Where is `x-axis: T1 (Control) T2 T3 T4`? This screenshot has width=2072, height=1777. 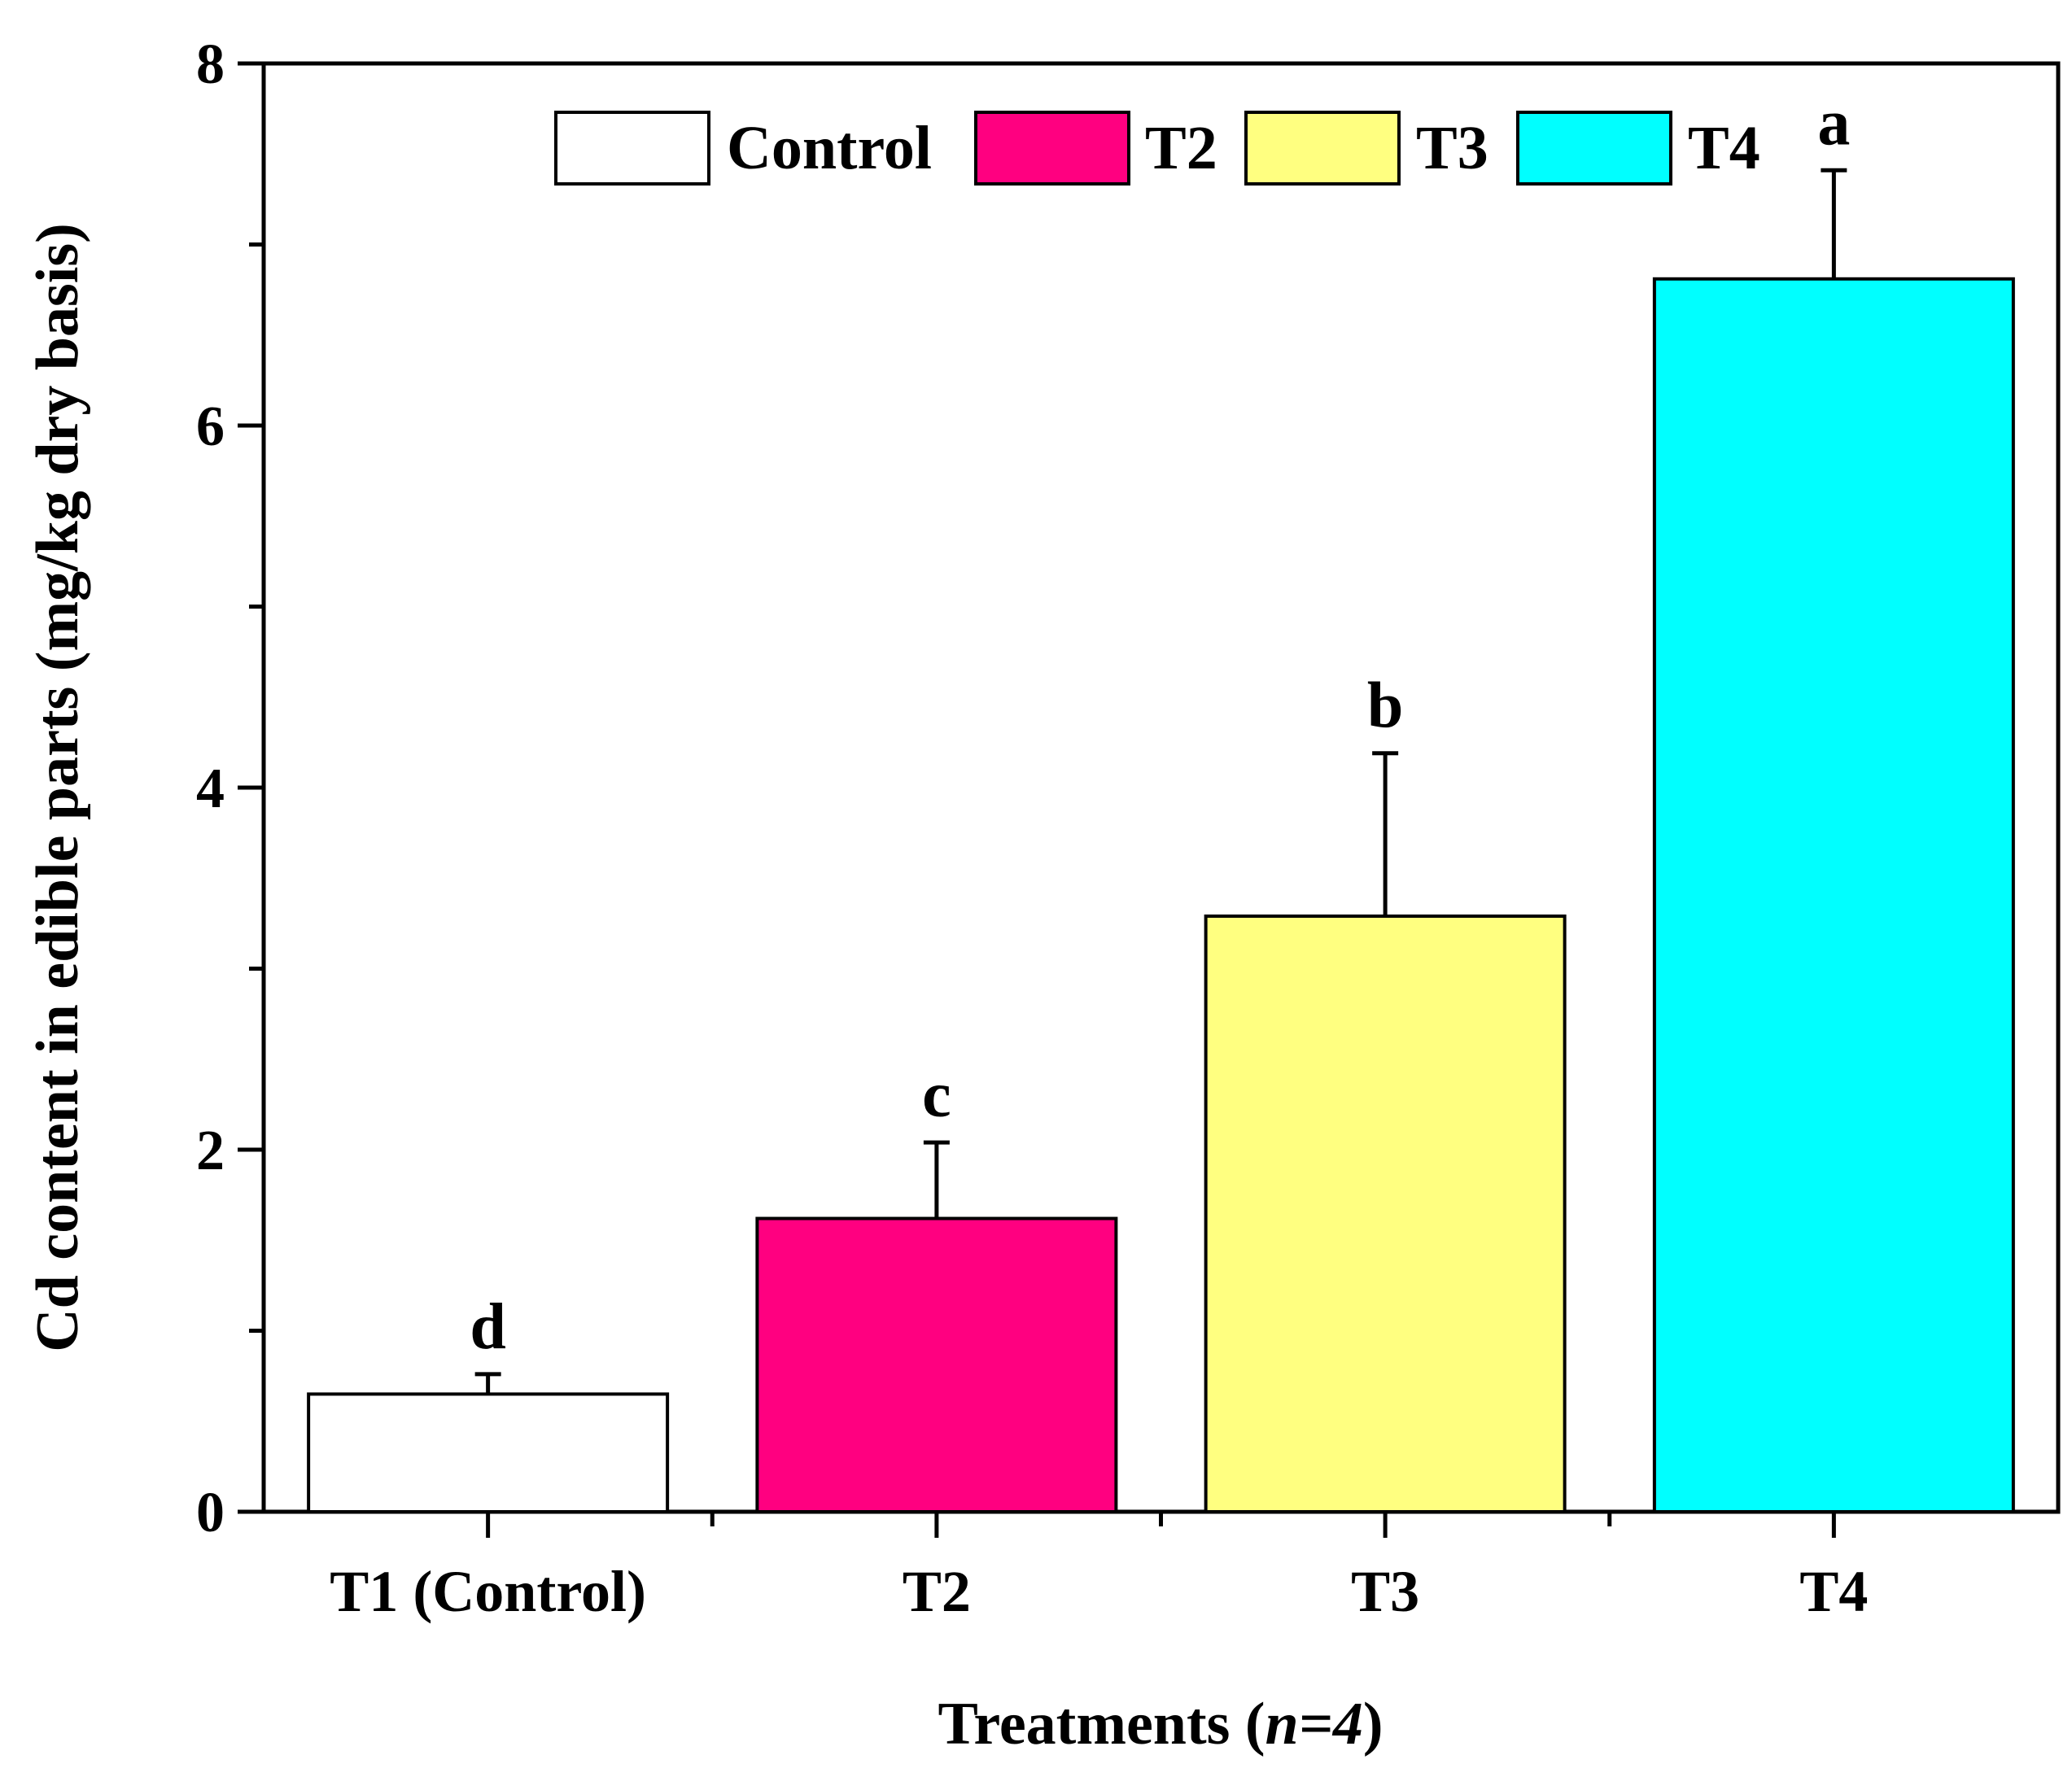 x-axis: T1 (Control) T2 T3 T4 is located at coordinates (1099, 1568).